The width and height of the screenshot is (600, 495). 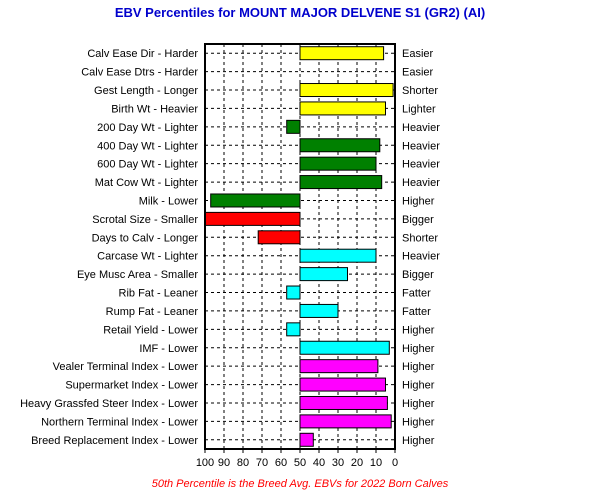 I want to click on category-label: Retail Yield - Lower, so click(x=150, y=330).